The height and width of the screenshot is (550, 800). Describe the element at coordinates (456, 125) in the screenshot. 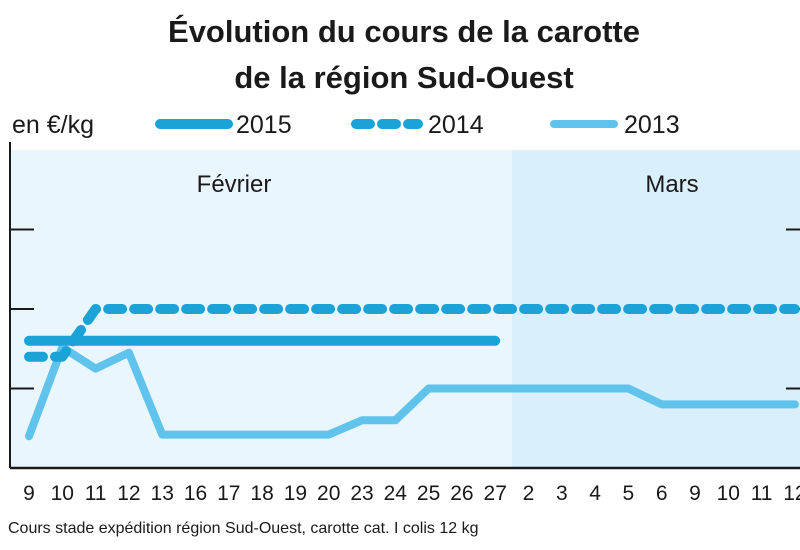

I see `legend-label-2014: 2014` at that location.